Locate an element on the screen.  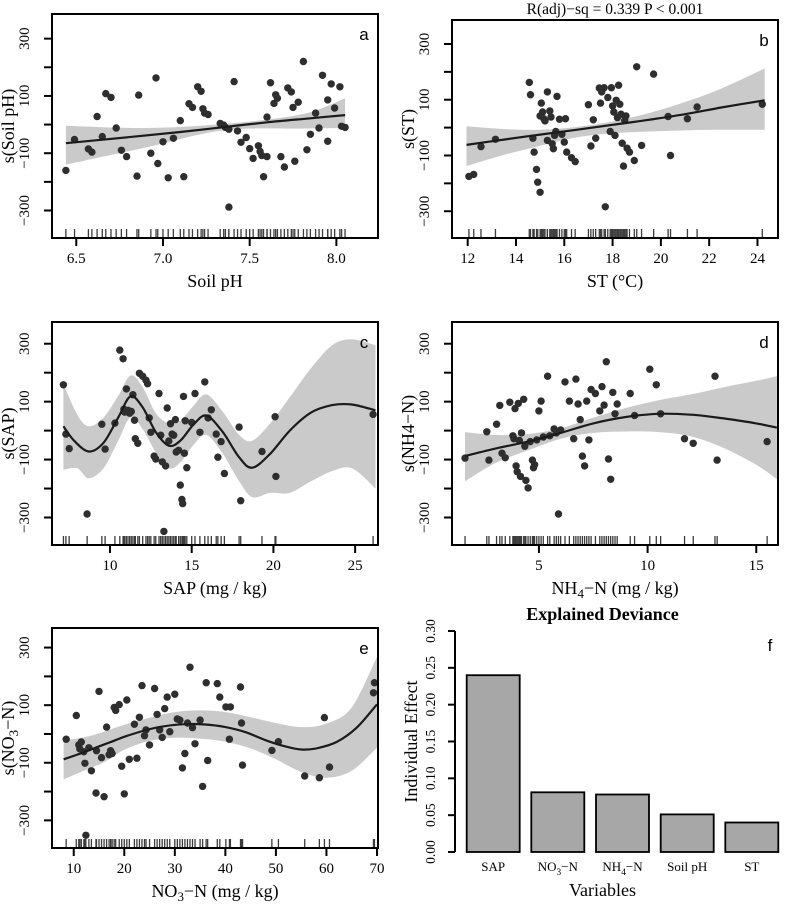
y-axis-label: s(ST) is located at coordinates (409, 129).